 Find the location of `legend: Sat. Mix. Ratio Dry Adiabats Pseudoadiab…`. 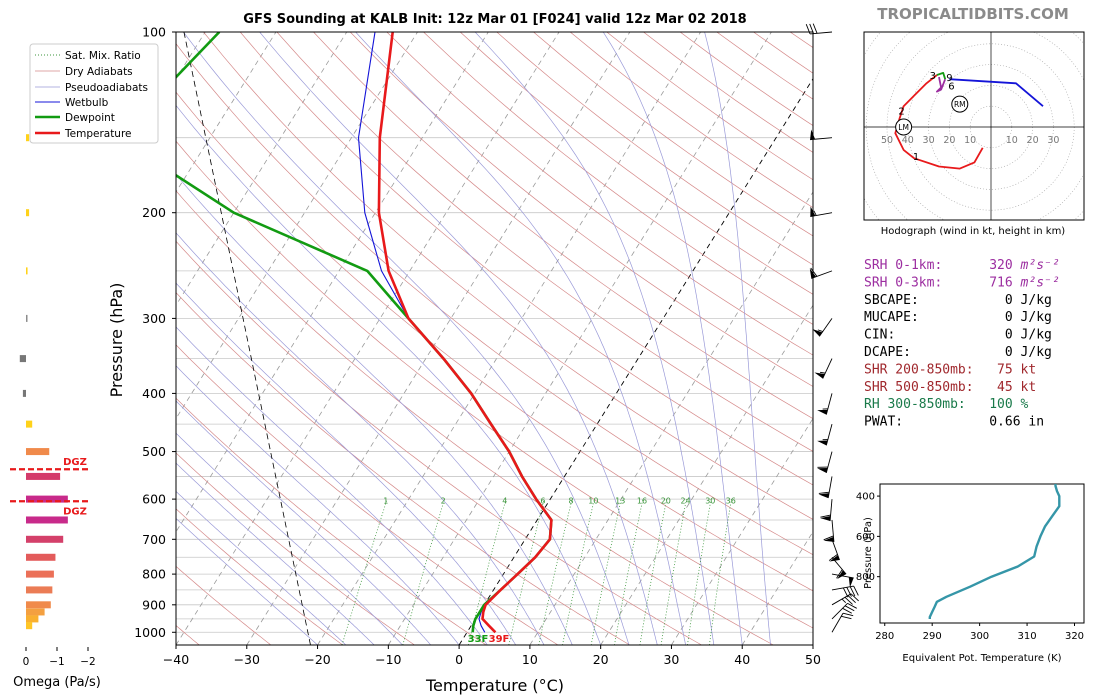

legend: Sat. Mix. Ratio Dry Adiabats Pseudoadiab… is located at coordinates (94, 93).